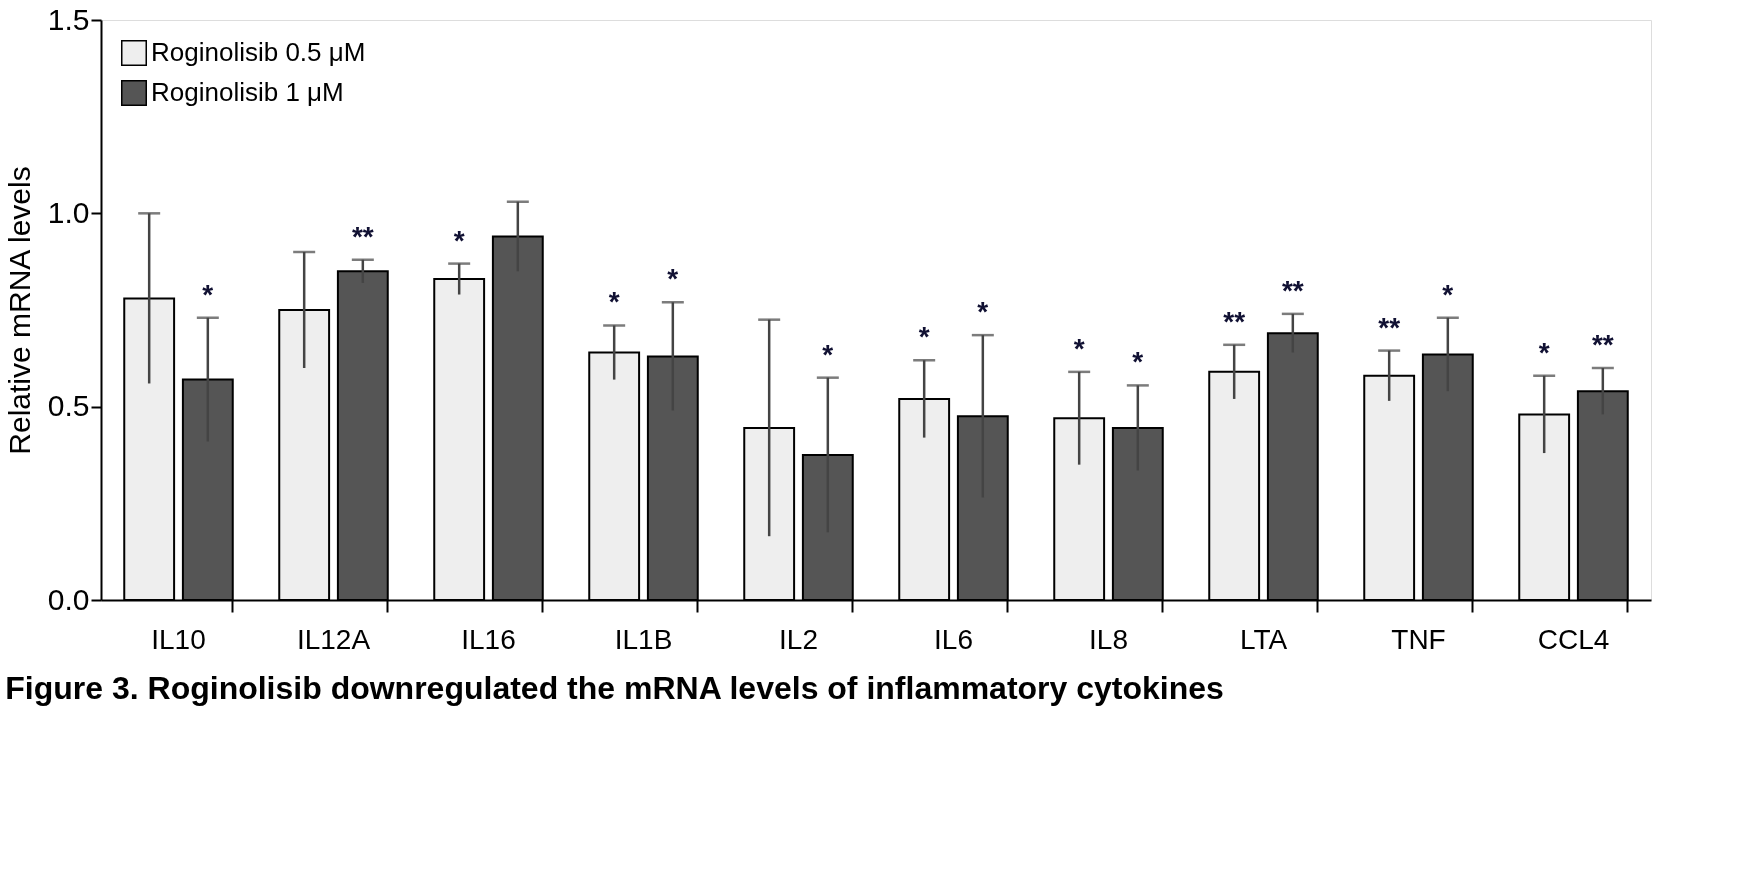 The height and width of the screenshot is (885, 1758). What do you see at coordinates (178, 639) in the screenshot?
I see `x-tick-label: IL10` at bounding box center [178, 639].